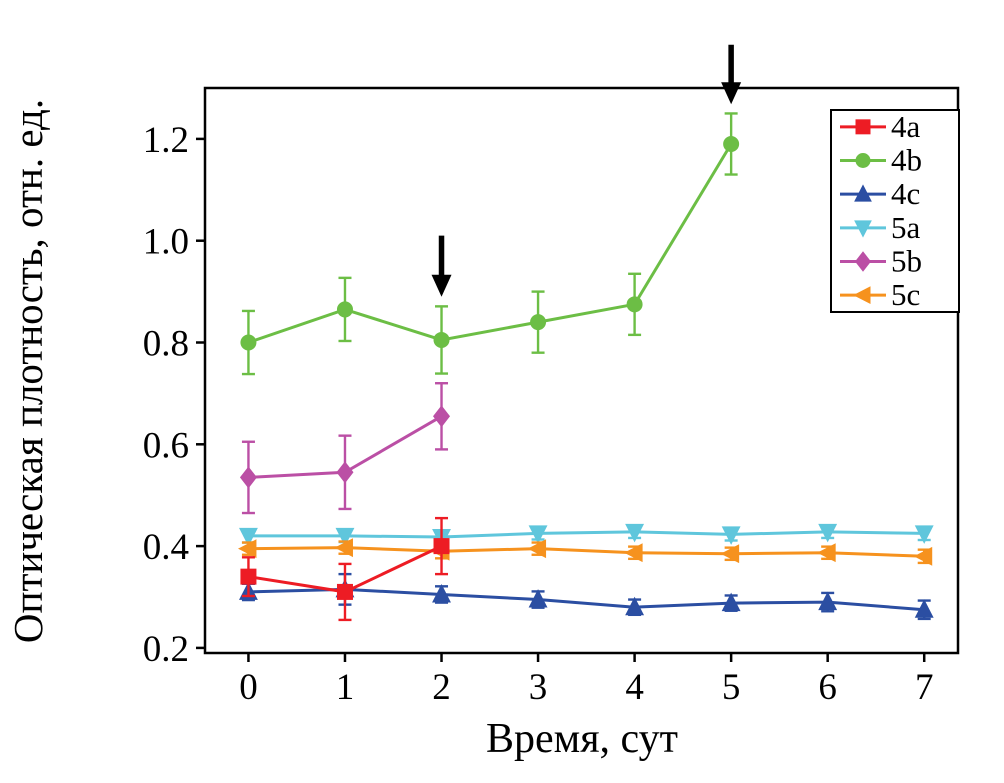  I want to click on data-series-5b, so click(345, 448).